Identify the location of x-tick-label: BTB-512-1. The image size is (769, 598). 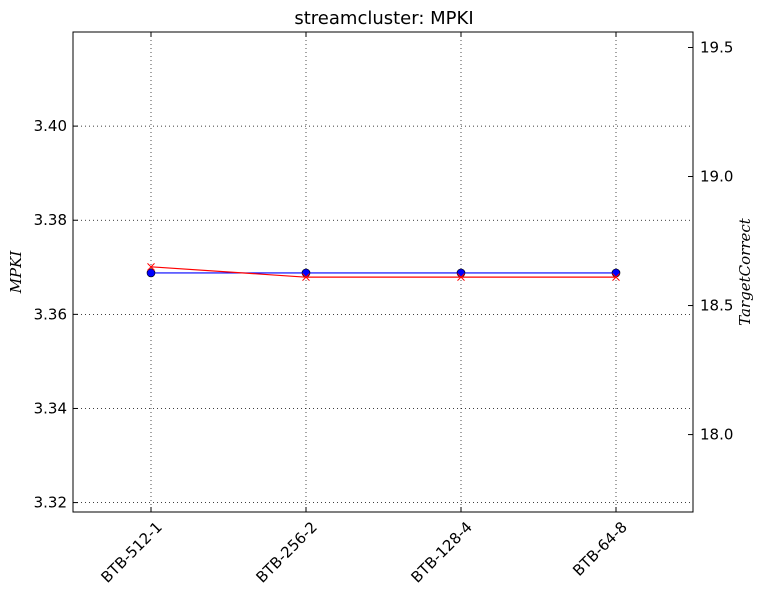
(131, 552).